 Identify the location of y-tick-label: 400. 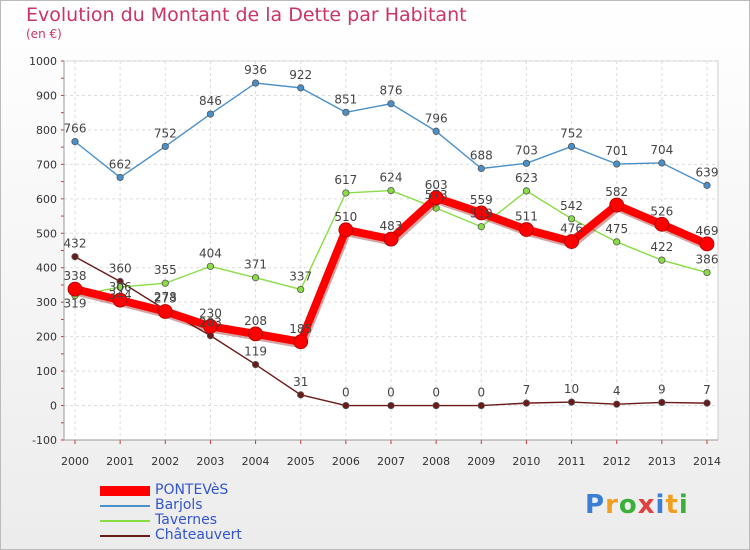
(46, 268).